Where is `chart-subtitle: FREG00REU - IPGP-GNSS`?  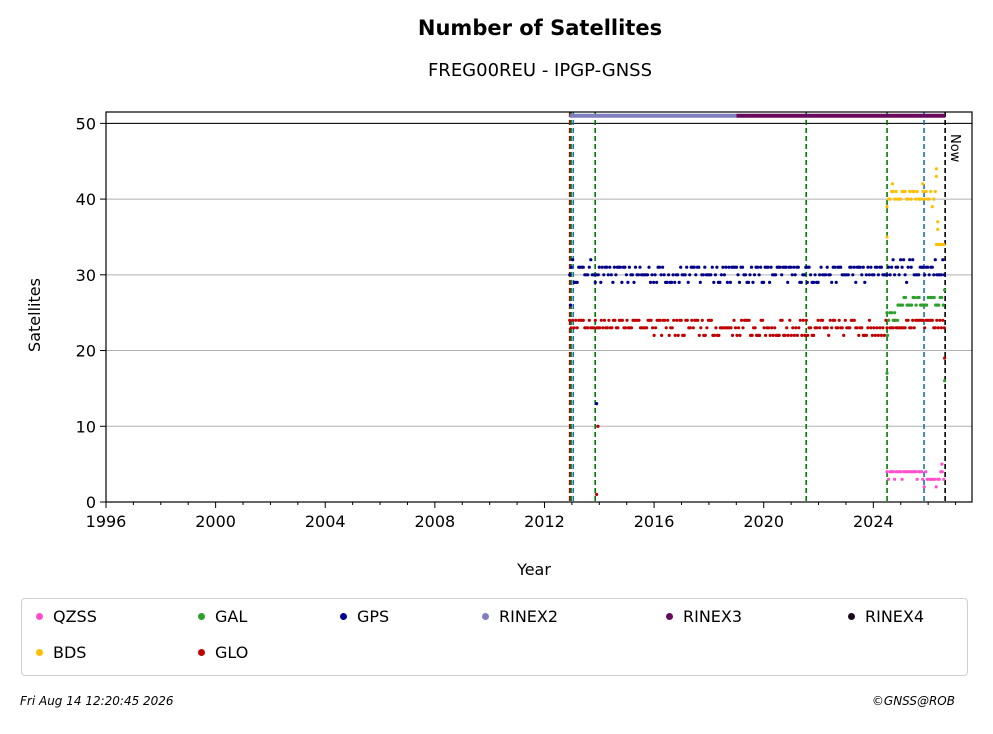 chart-subtitle: FREG00REU - IPGP-GNSS is located at coordinates (540, 70).